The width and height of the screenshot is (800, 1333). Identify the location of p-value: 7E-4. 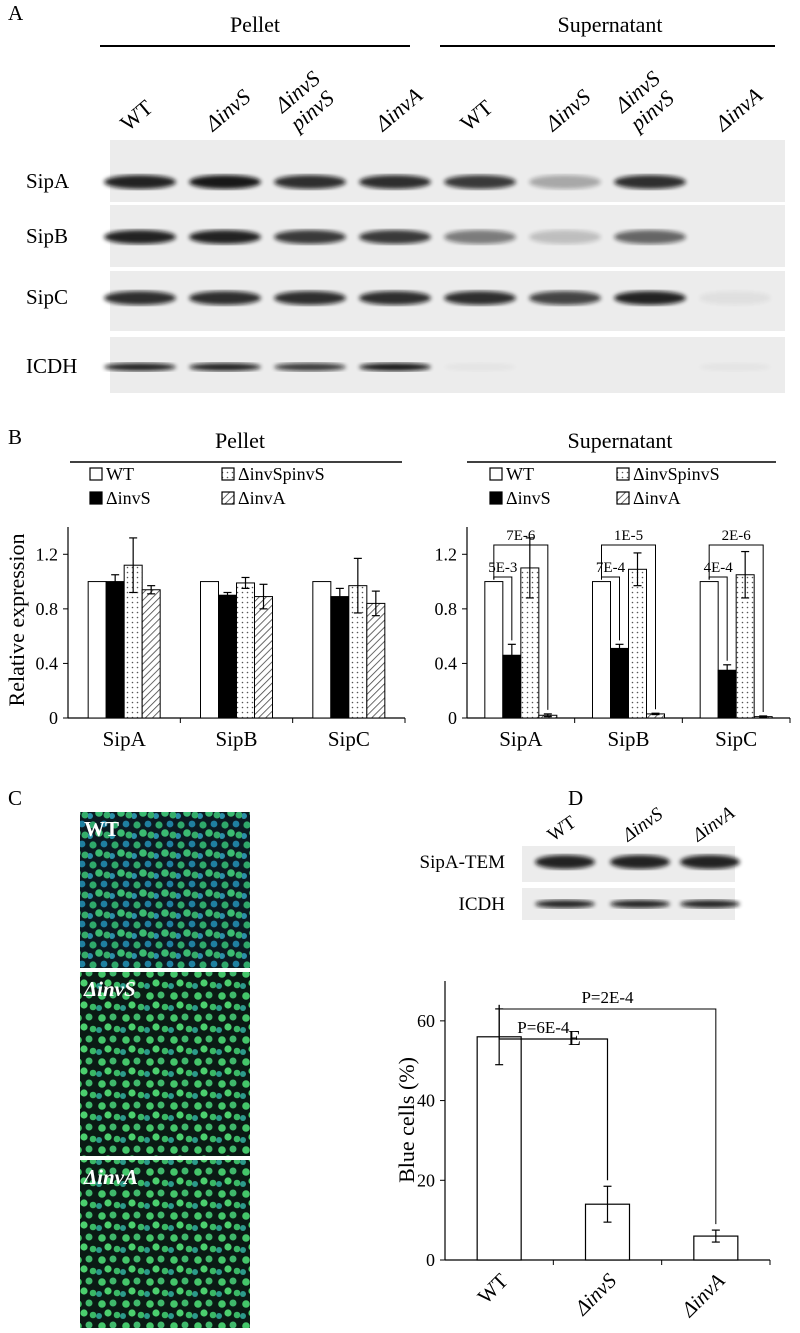
(611, 568).